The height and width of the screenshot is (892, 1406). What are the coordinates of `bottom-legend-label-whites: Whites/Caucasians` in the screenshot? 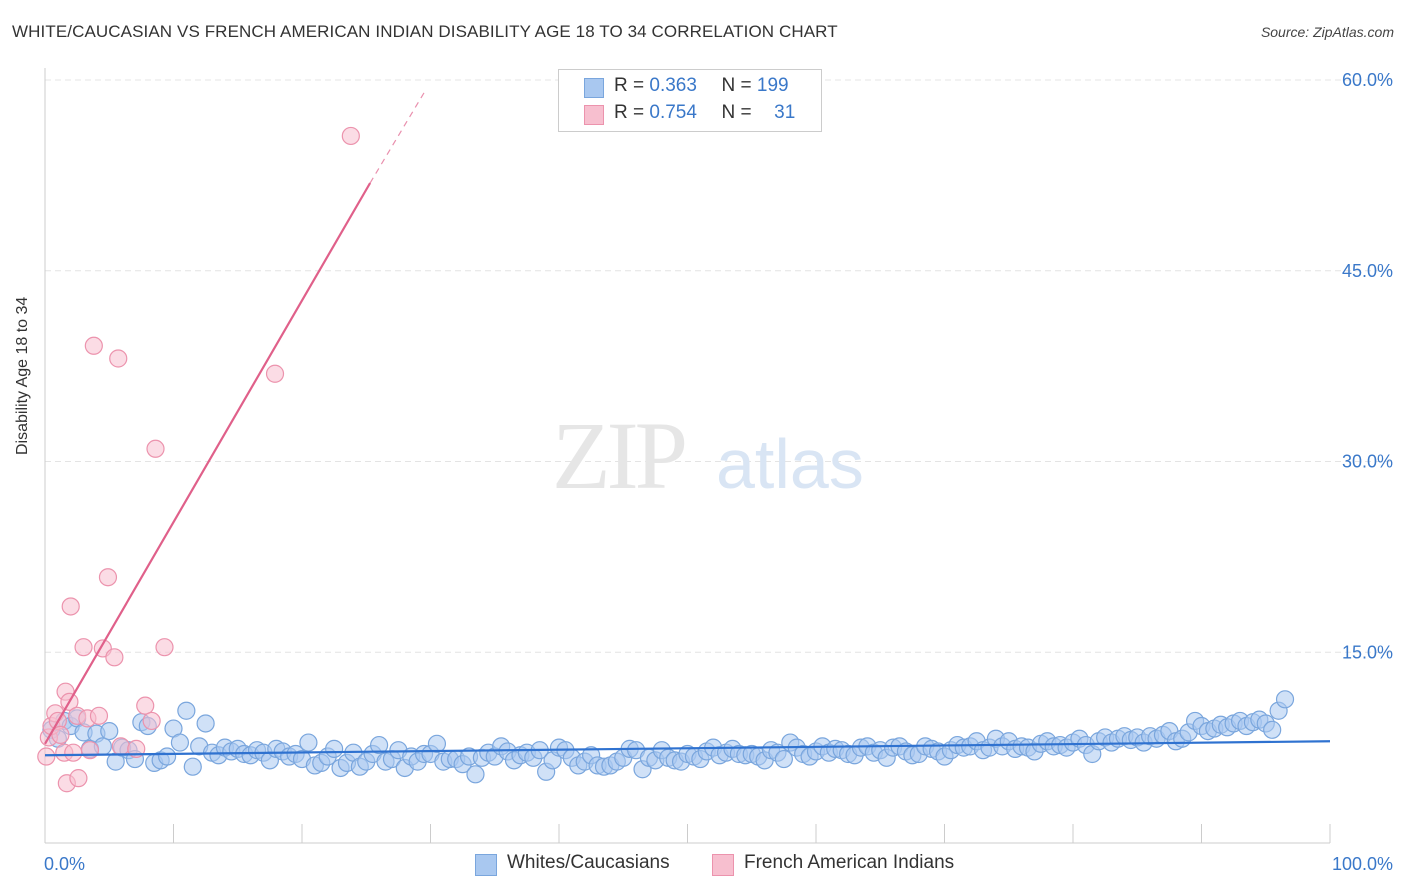 It's located at (588, 862).